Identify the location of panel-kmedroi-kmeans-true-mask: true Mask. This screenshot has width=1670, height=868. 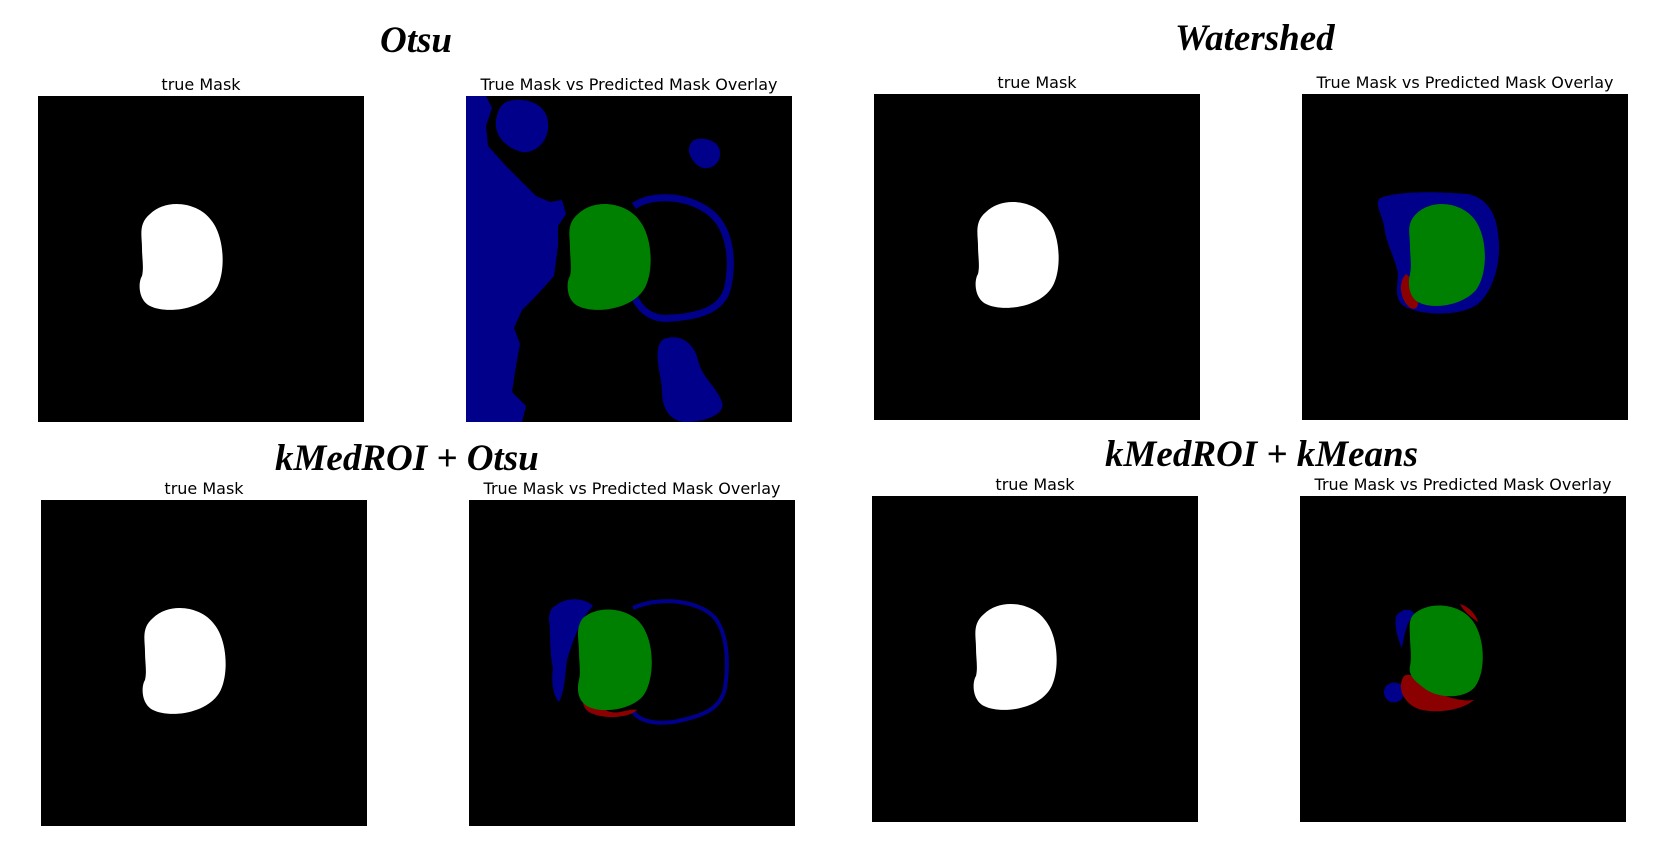
(1035, 648).